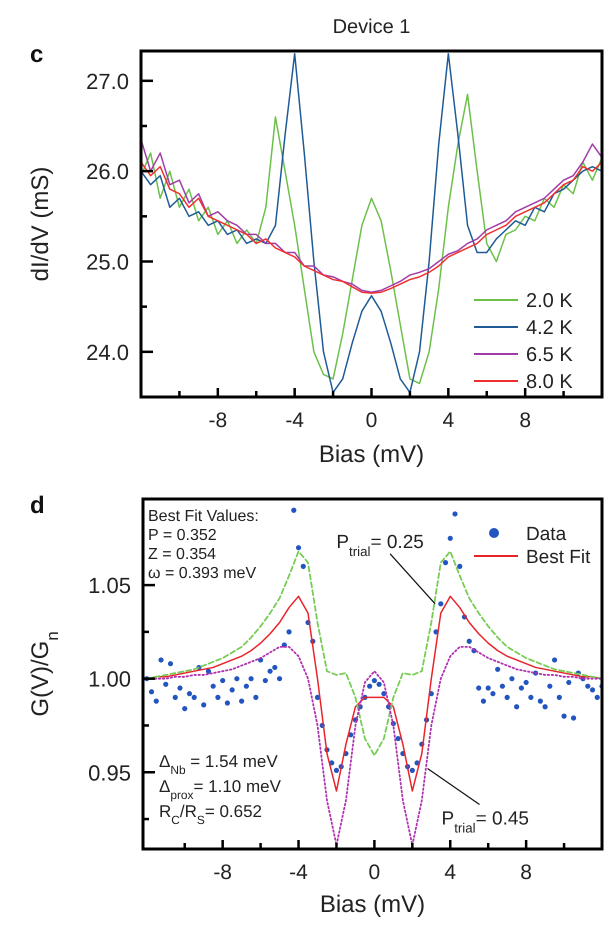 This screenshot has width=609, height=925. I want to click on y-tick-label: 24.0, so click(107, 352).